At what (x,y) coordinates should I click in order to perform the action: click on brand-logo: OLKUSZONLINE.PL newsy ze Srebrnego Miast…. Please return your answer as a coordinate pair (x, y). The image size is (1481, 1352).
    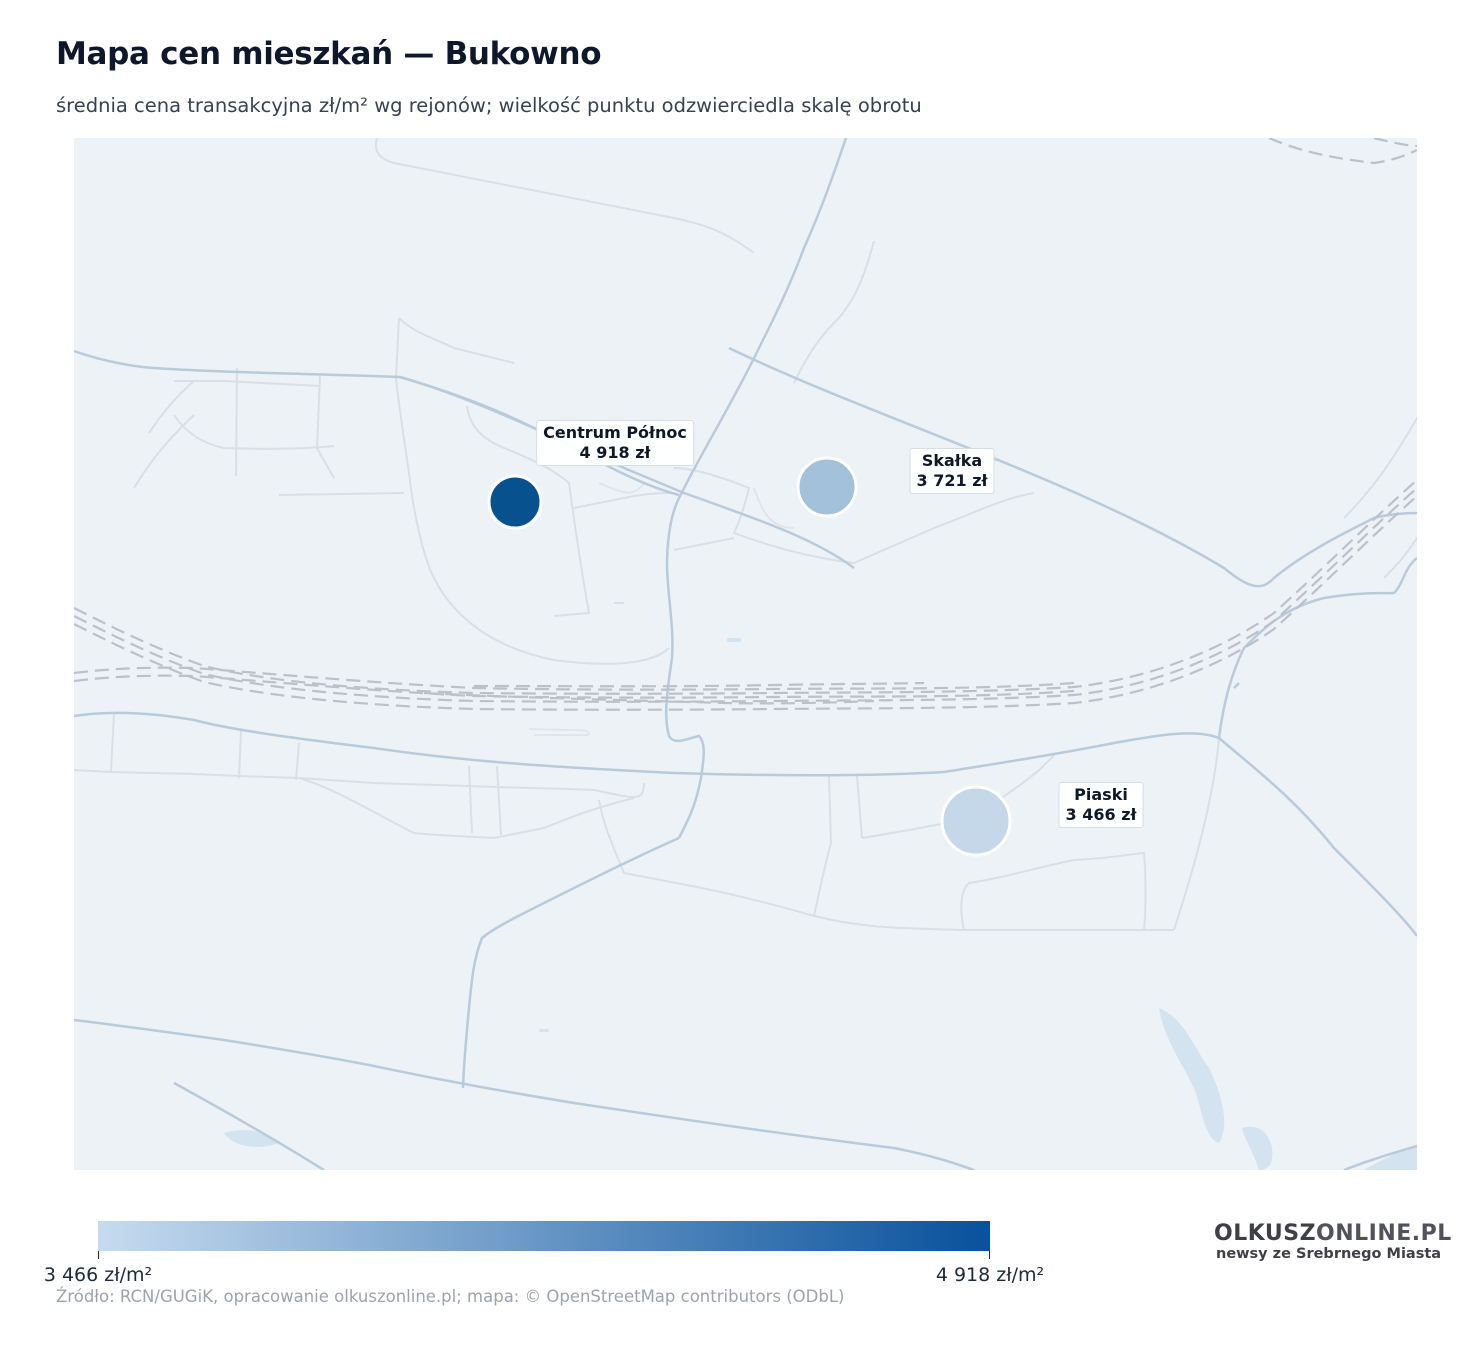
    Looking at the image, I should click on (1333, 1242).